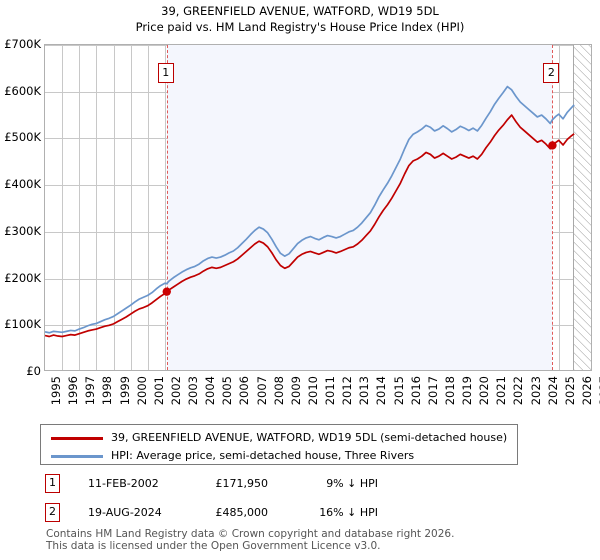 The width and height of the screenshot is (600, 560). What do you see at coordinates (586, 391) in the screenshot?
I see `x-axis-tick-label: 2026` at bounding box center [586, 391].